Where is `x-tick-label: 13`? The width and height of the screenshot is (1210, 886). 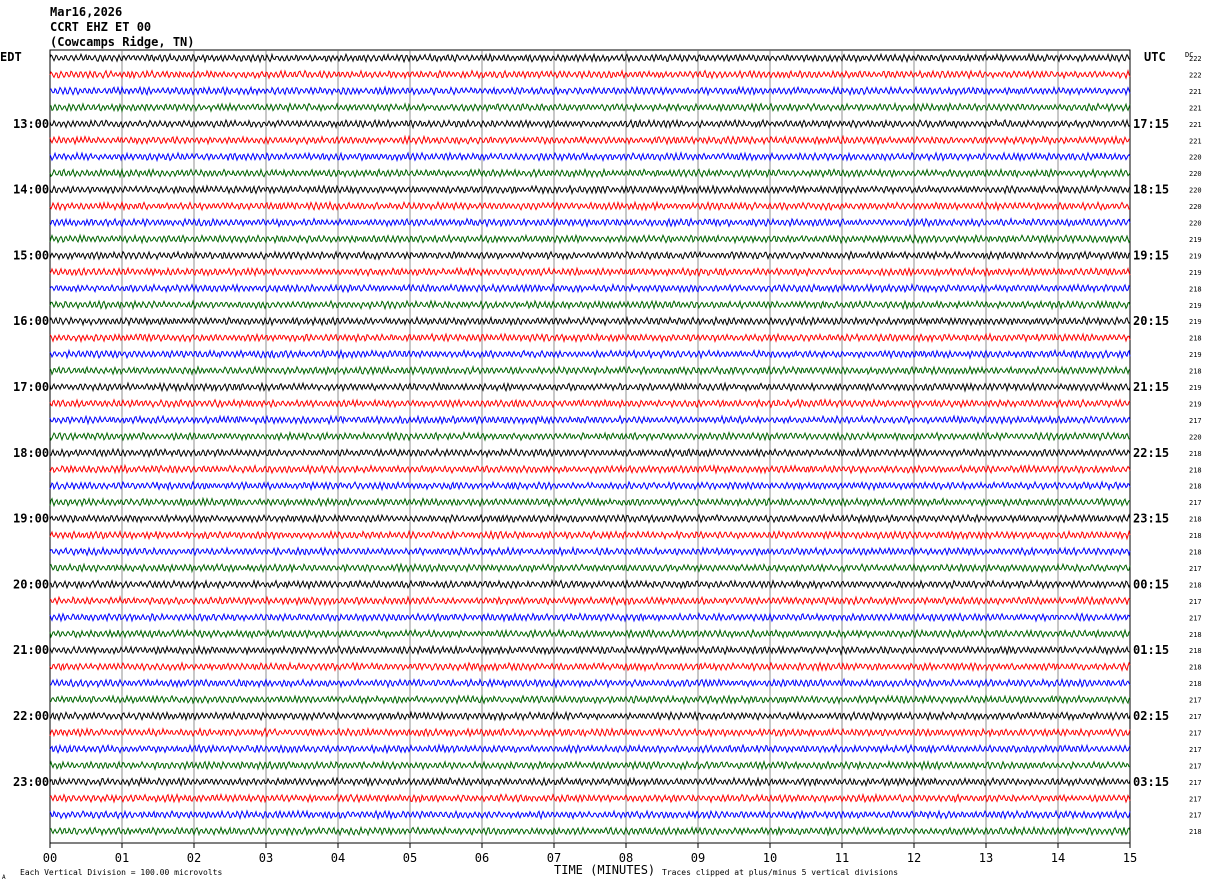
x-tick-label: 13 is located at coordinates (986, 858).